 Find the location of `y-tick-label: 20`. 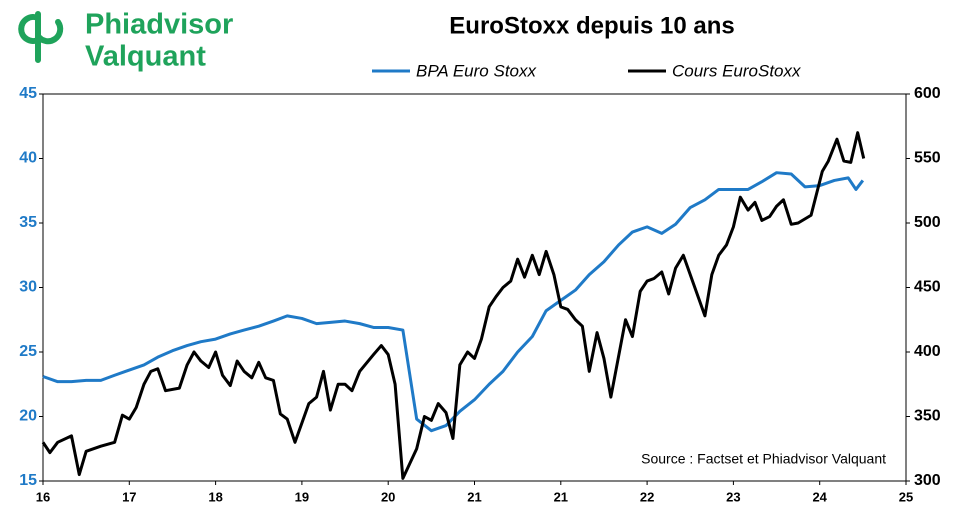

y-tick-label: 20 is located at coordinates (28, 416).